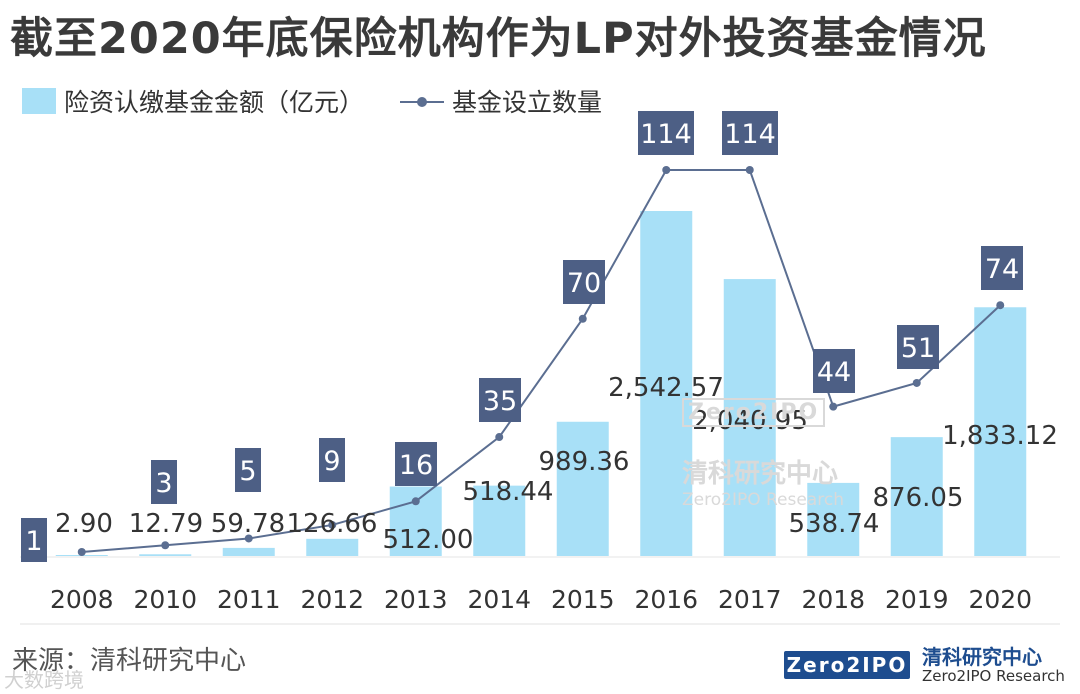 The width and height of the screenshot is (1080, 694). I want to click on legend-line-label: 基金设立数量, so click(527, 102).